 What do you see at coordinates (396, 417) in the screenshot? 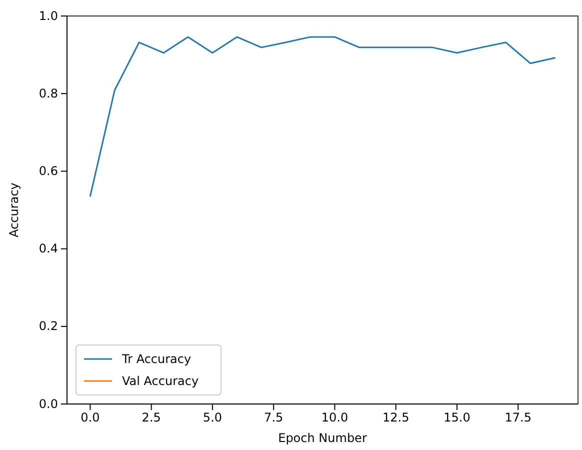
I see `x-tick-label: 12.5` at bounding box center [396, 417].